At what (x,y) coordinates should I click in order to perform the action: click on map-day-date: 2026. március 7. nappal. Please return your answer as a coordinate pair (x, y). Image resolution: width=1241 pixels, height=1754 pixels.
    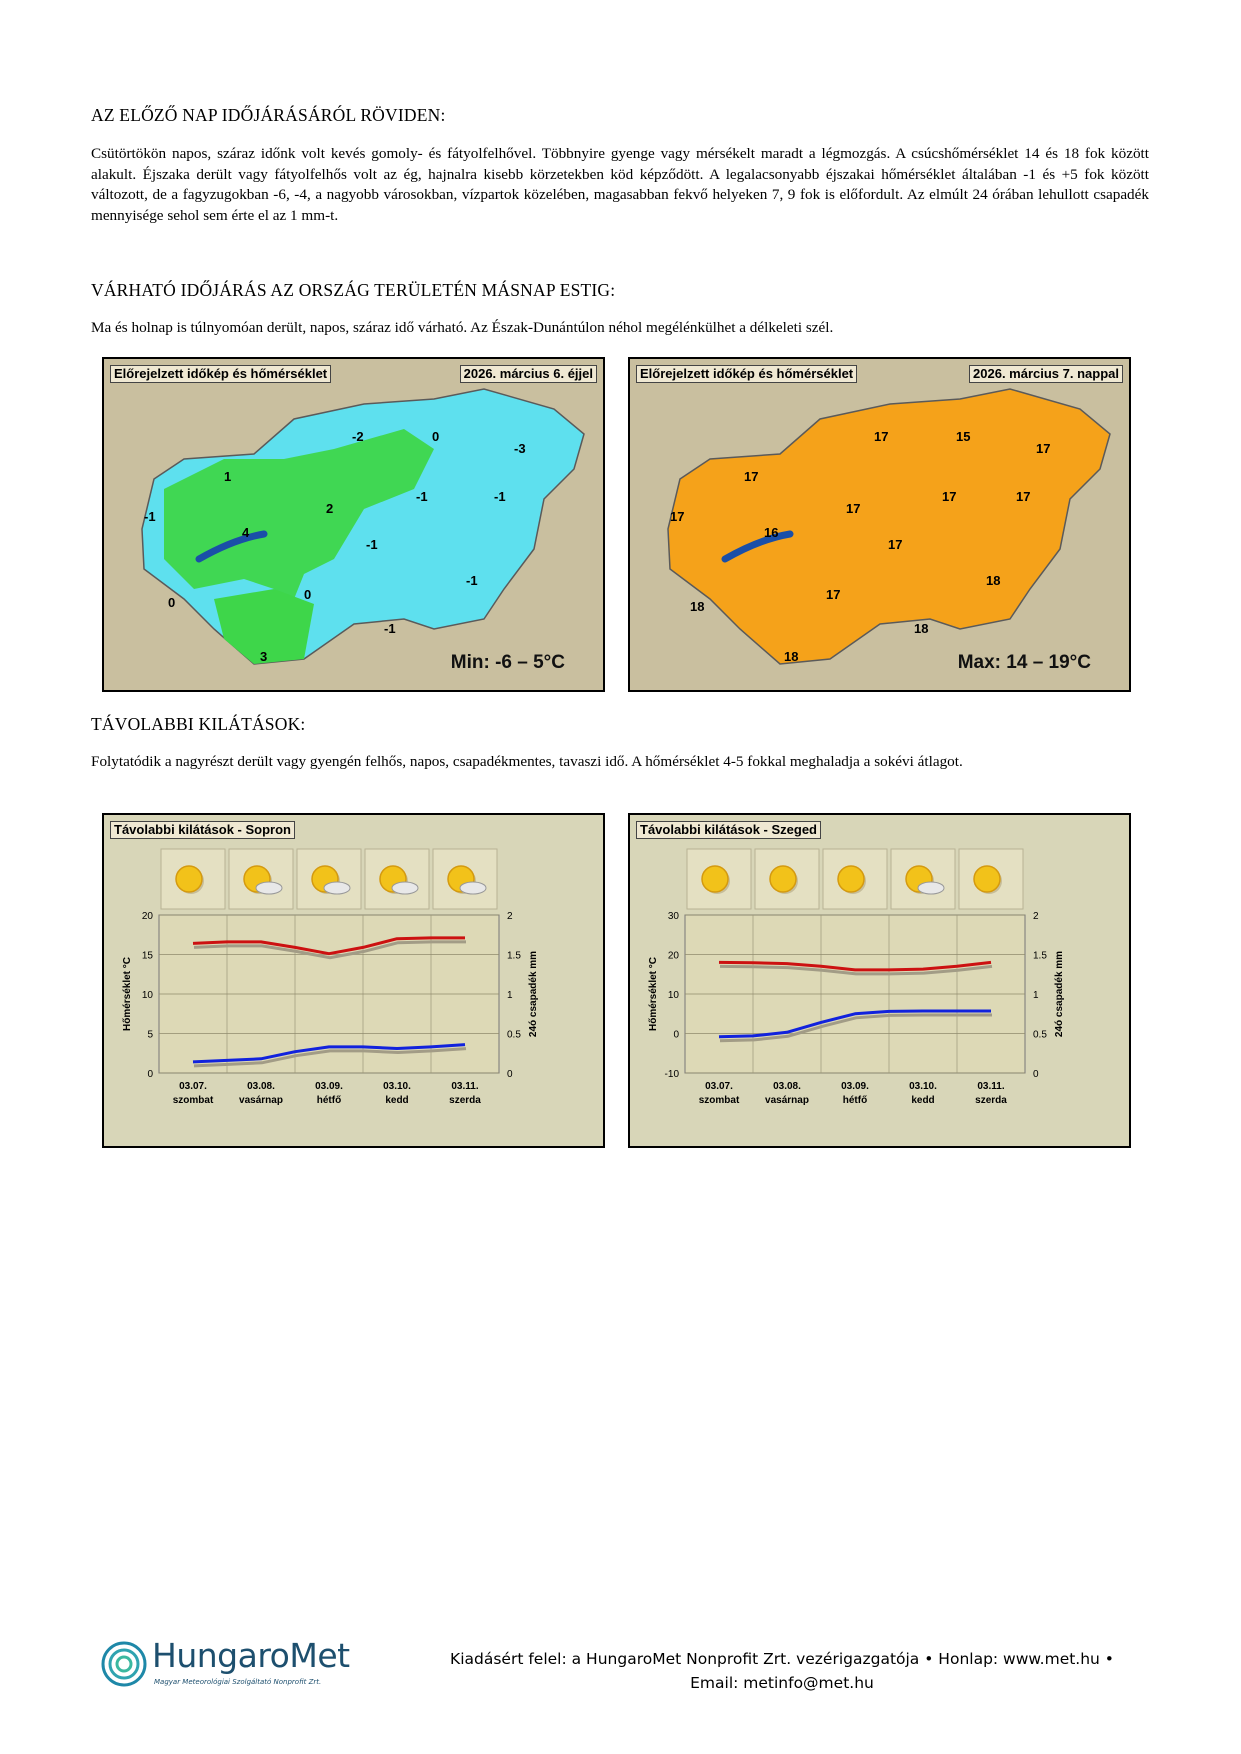
    Looking at the image, I should click on (1046, 374).